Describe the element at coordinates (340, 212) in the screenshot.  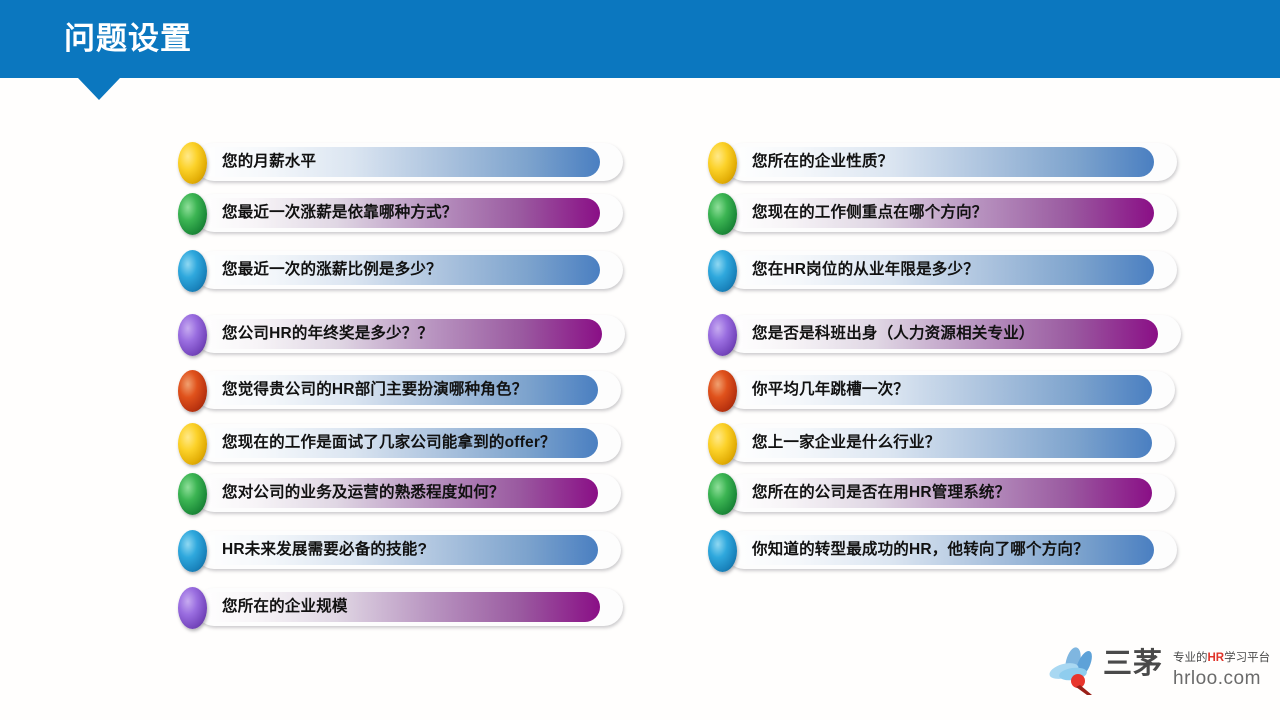
I see `question-label: 您最近一次涨薪是依靠哪种方式？` at that location.